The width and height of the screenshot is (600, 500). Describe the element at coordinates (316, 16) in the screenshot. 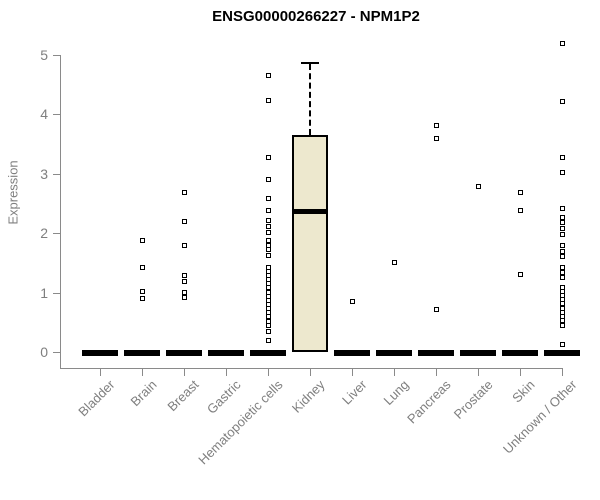

I see `chart-title: ENSG00000266227 - NPM1P2` at that location.